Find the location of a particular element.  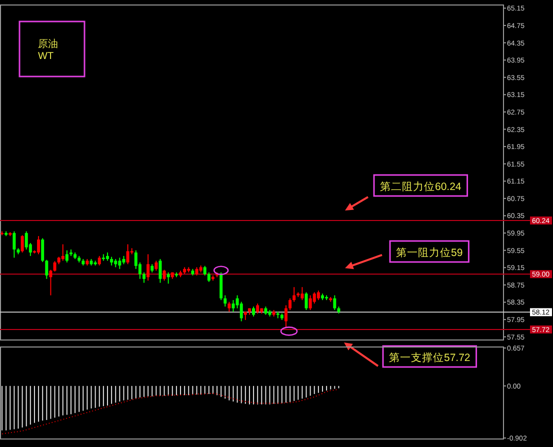

line-series is located at coordinates (171, 411).